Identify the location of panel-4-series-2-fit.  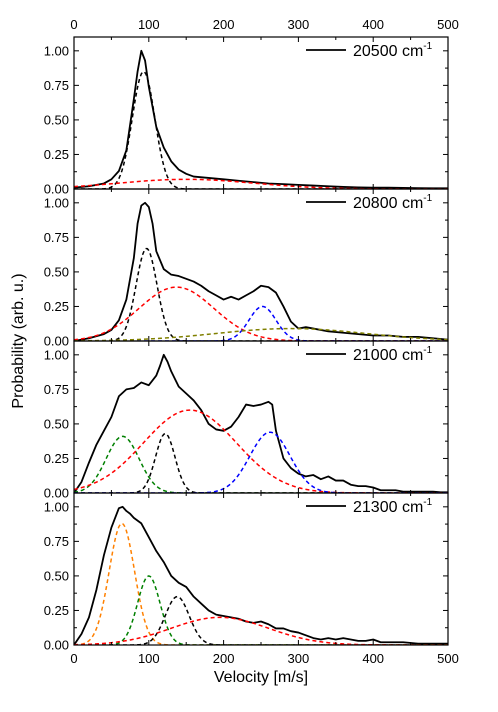
(261, 583).